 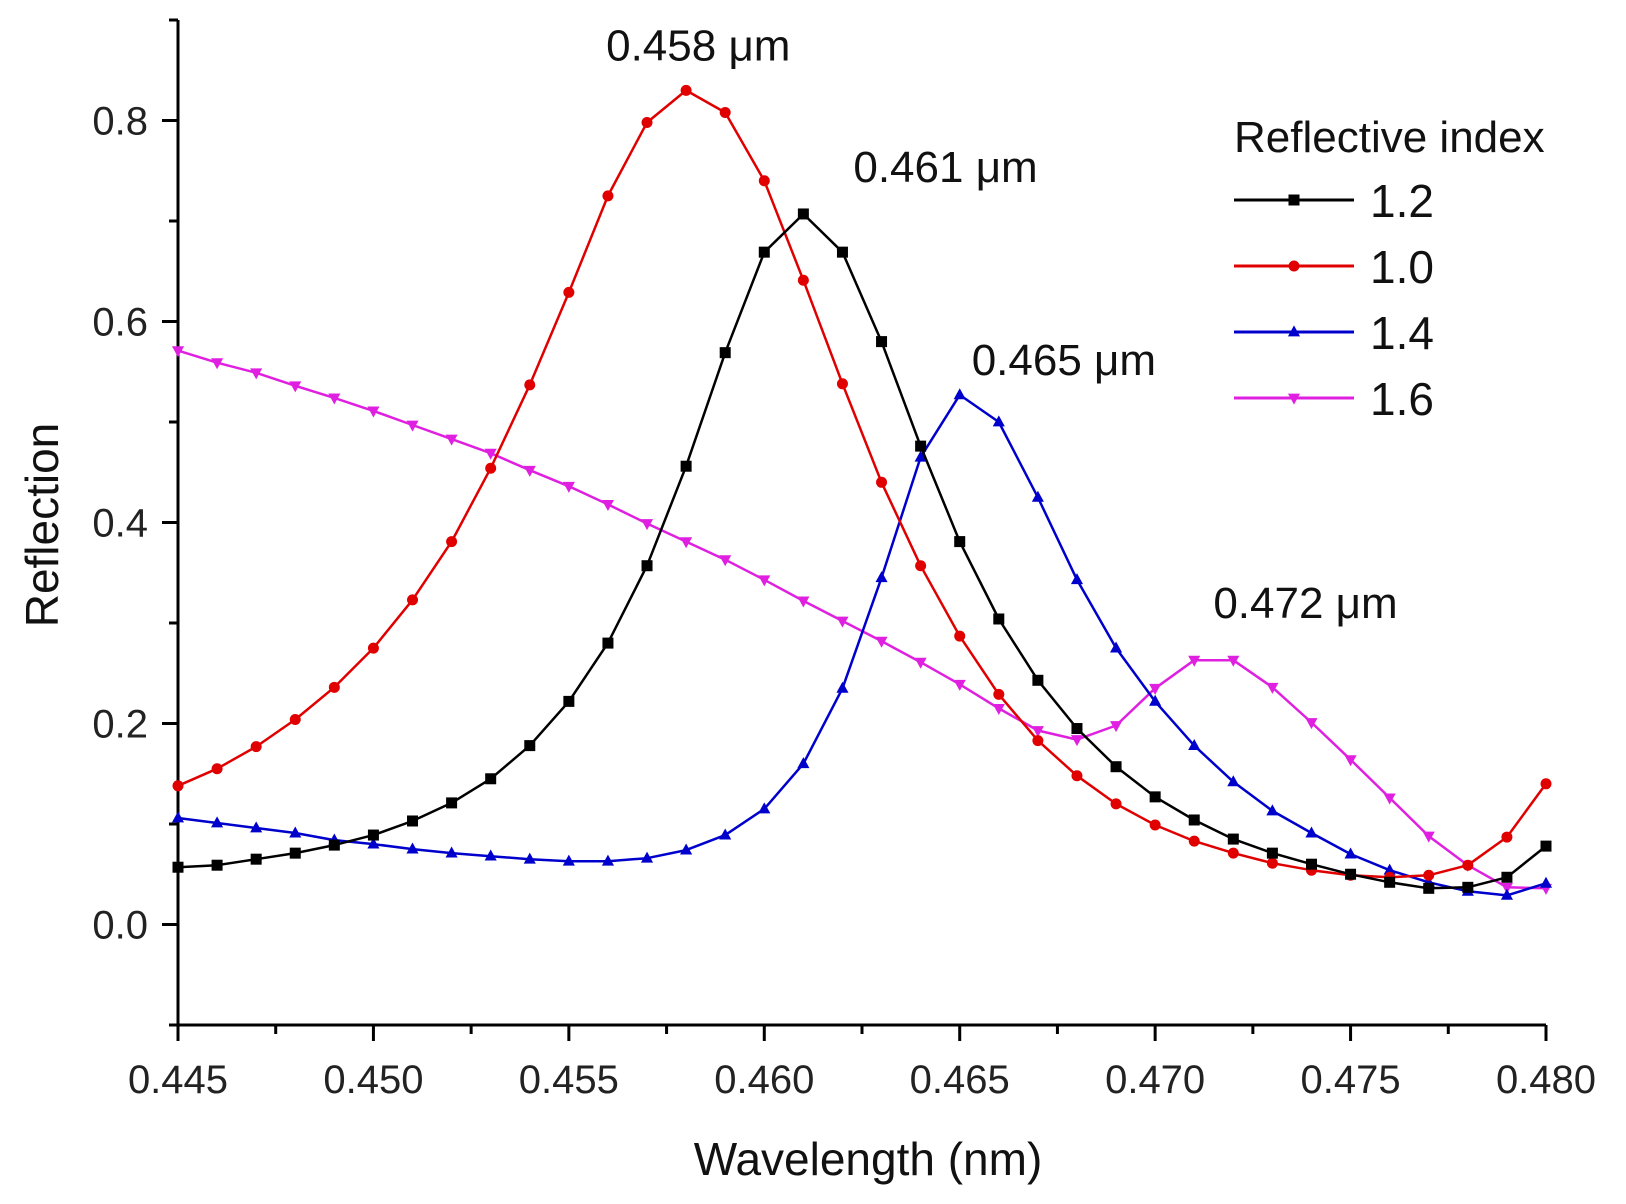 I want to click on x-tick-label: 0.480, so click(x=1546, y=1080).